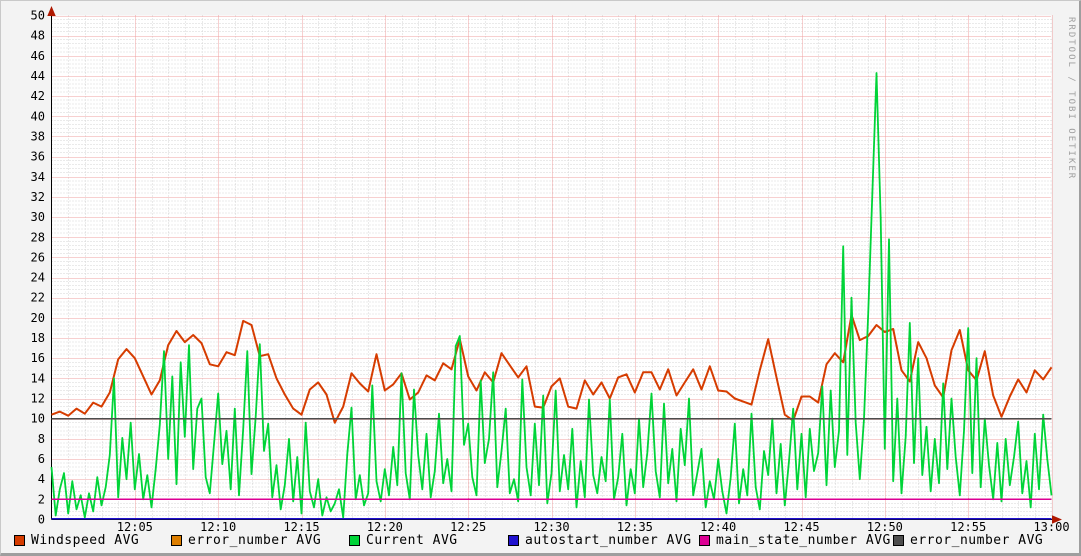 The height and width of the screenshot is (556, 1081). I want to click on y-tick-label: 38, so click(38, 136).